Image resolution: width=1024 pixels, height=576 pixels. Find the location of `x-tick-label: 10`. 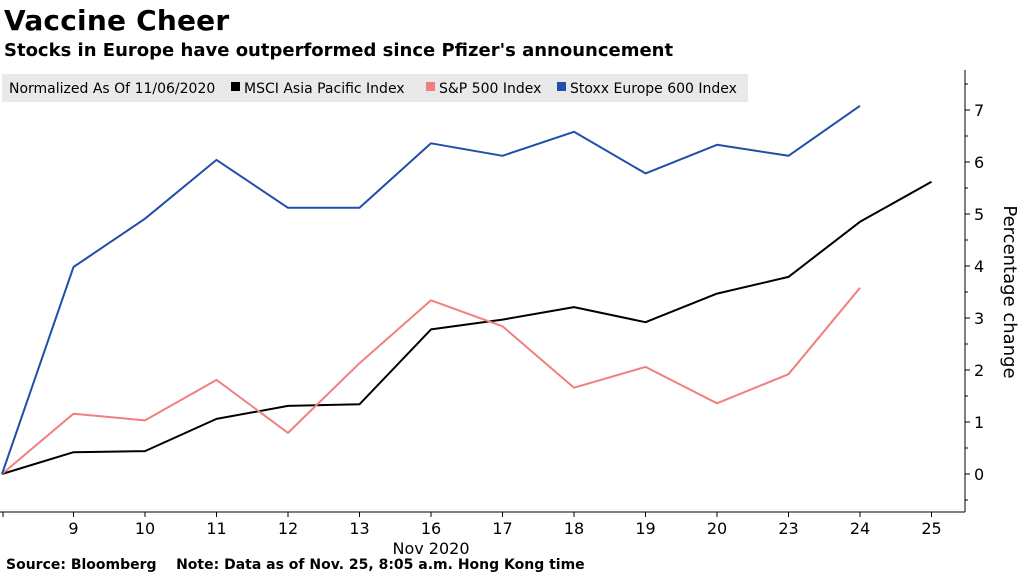

x-tick-label: 10 is located at coordinates (145, 528).